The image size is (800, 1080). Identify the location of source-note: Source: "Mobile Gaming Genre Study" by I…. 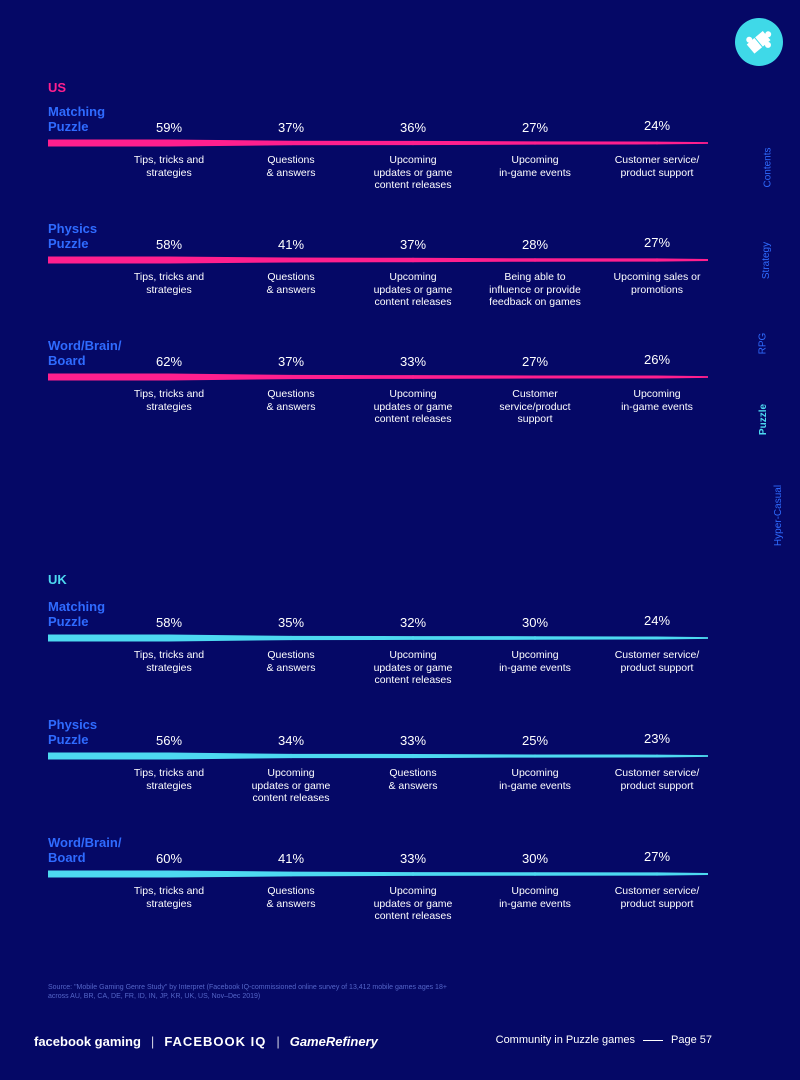
(247, 992).